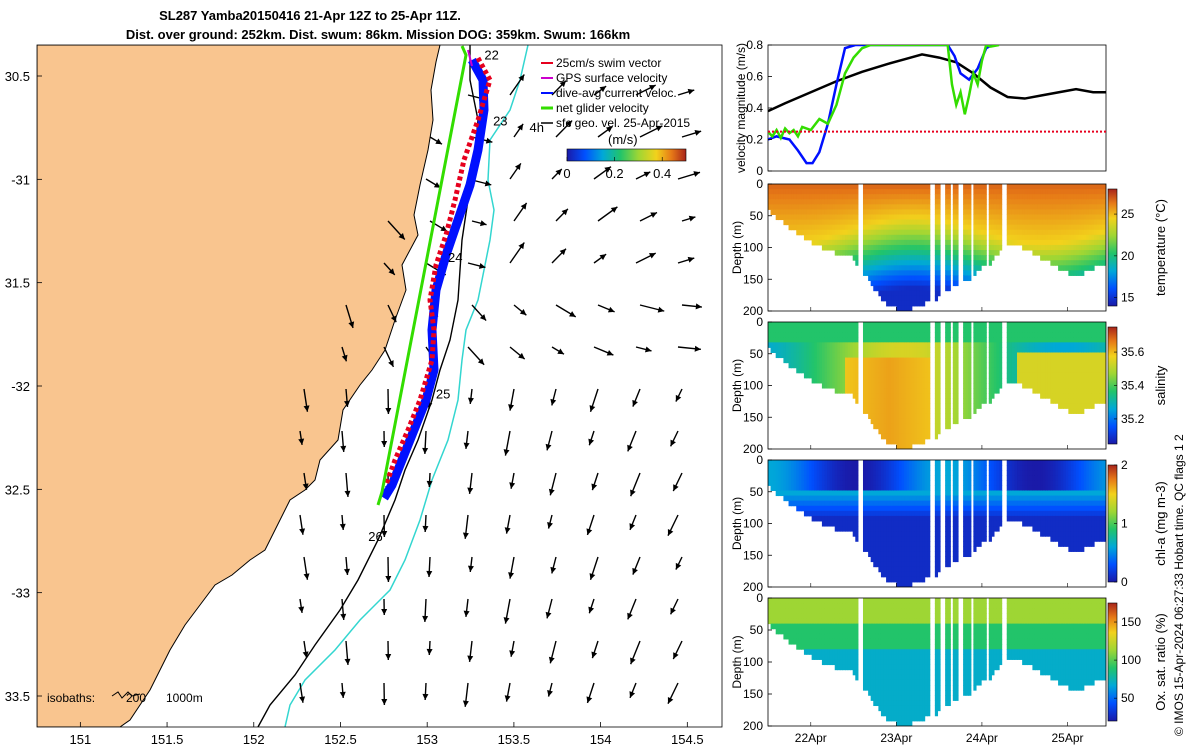 Image resolution: width=1200 pixels, height=750 pixels. What do you see at coordinates (604, 78) in the screenshot?
I see `legend-item-gps: GPS surface velocity` at bounding box center [604, 78].